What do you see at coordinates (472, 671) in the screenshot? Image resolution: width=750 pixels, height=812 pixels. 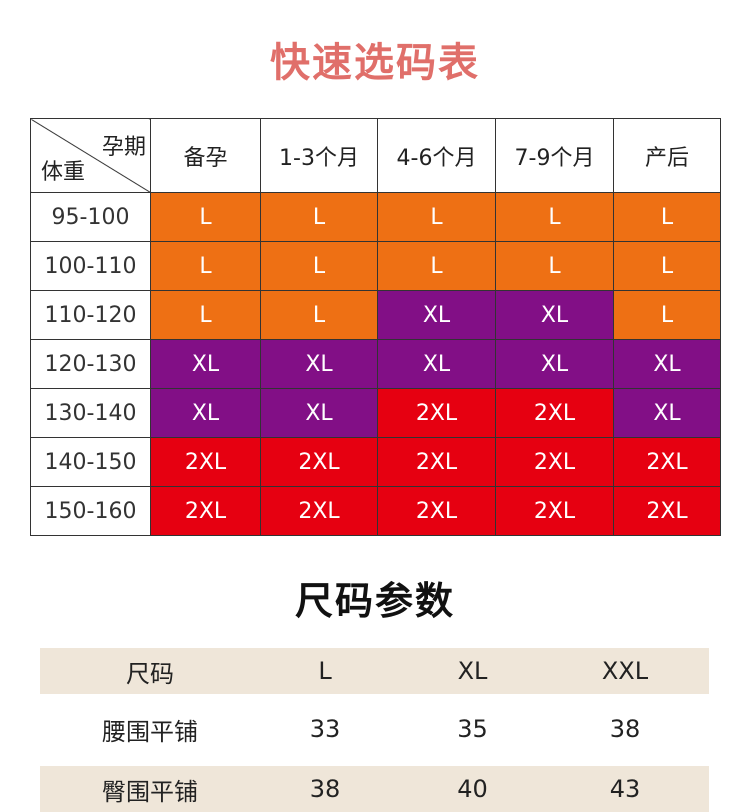 I see `params-header-cell: XL` at bounding box center [472, 671].